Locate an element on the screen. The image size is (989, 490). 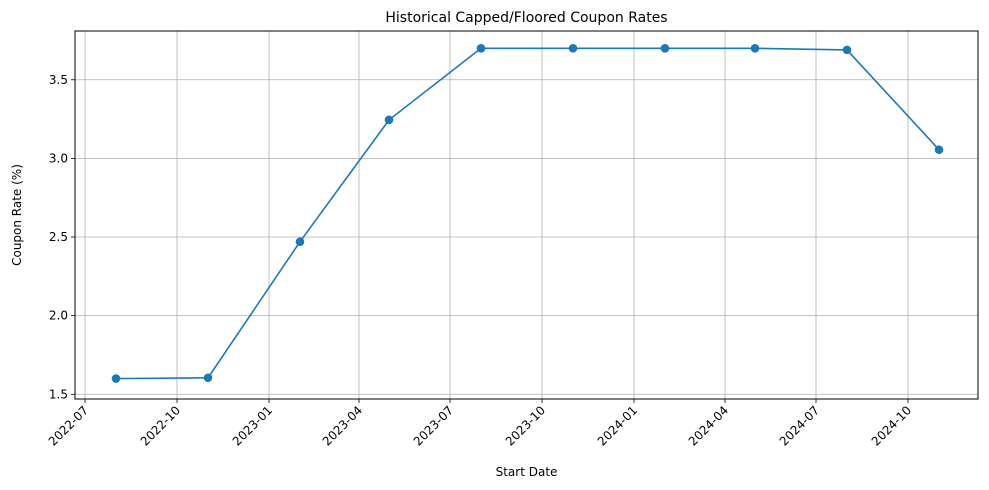
y-tick-label: 3.5 is located at coordinates (58, 80).